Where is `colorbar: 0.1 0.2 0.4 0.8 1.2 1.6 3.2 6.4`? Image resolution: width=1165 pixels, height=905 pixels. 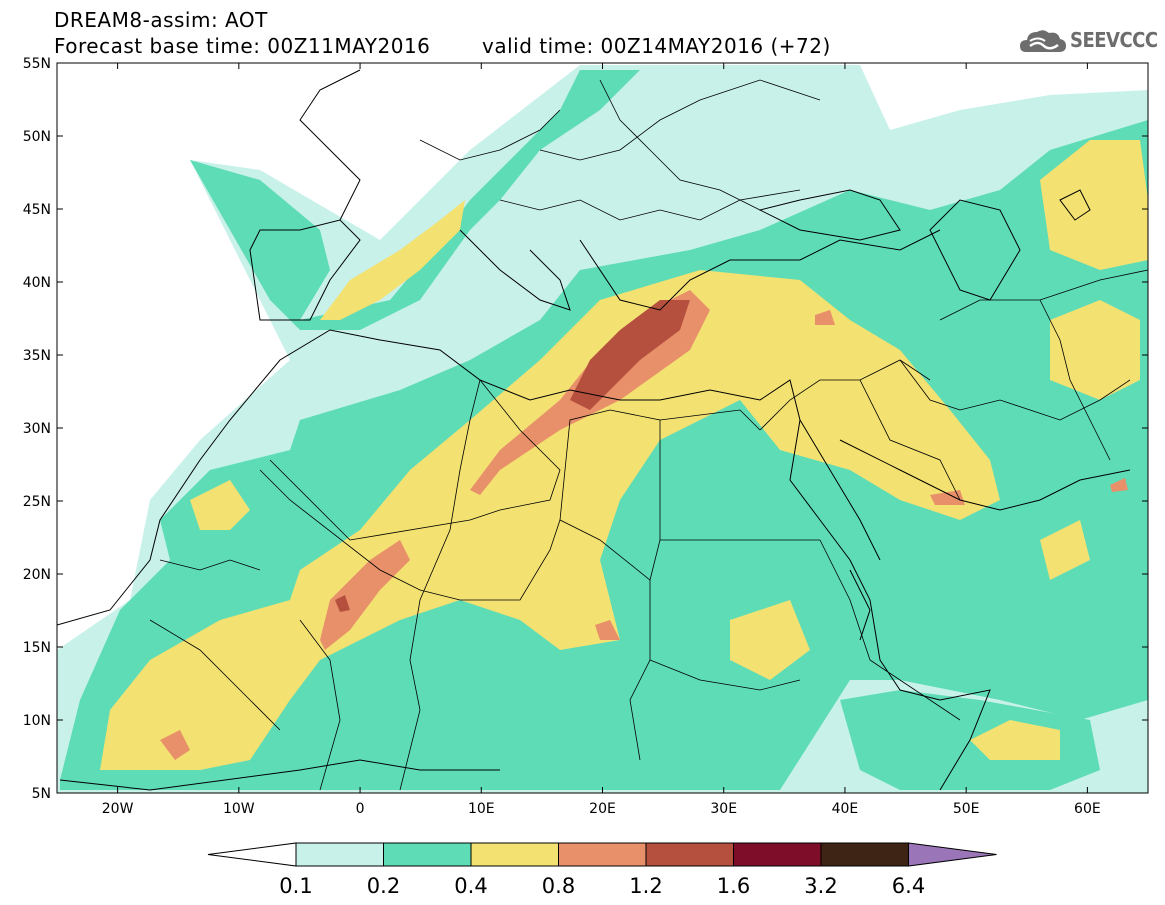 colorbar: 0.1 0.2 0.4 0.8 1.2 1.6 3.2 6.4 is located at coordinates (602, 870).